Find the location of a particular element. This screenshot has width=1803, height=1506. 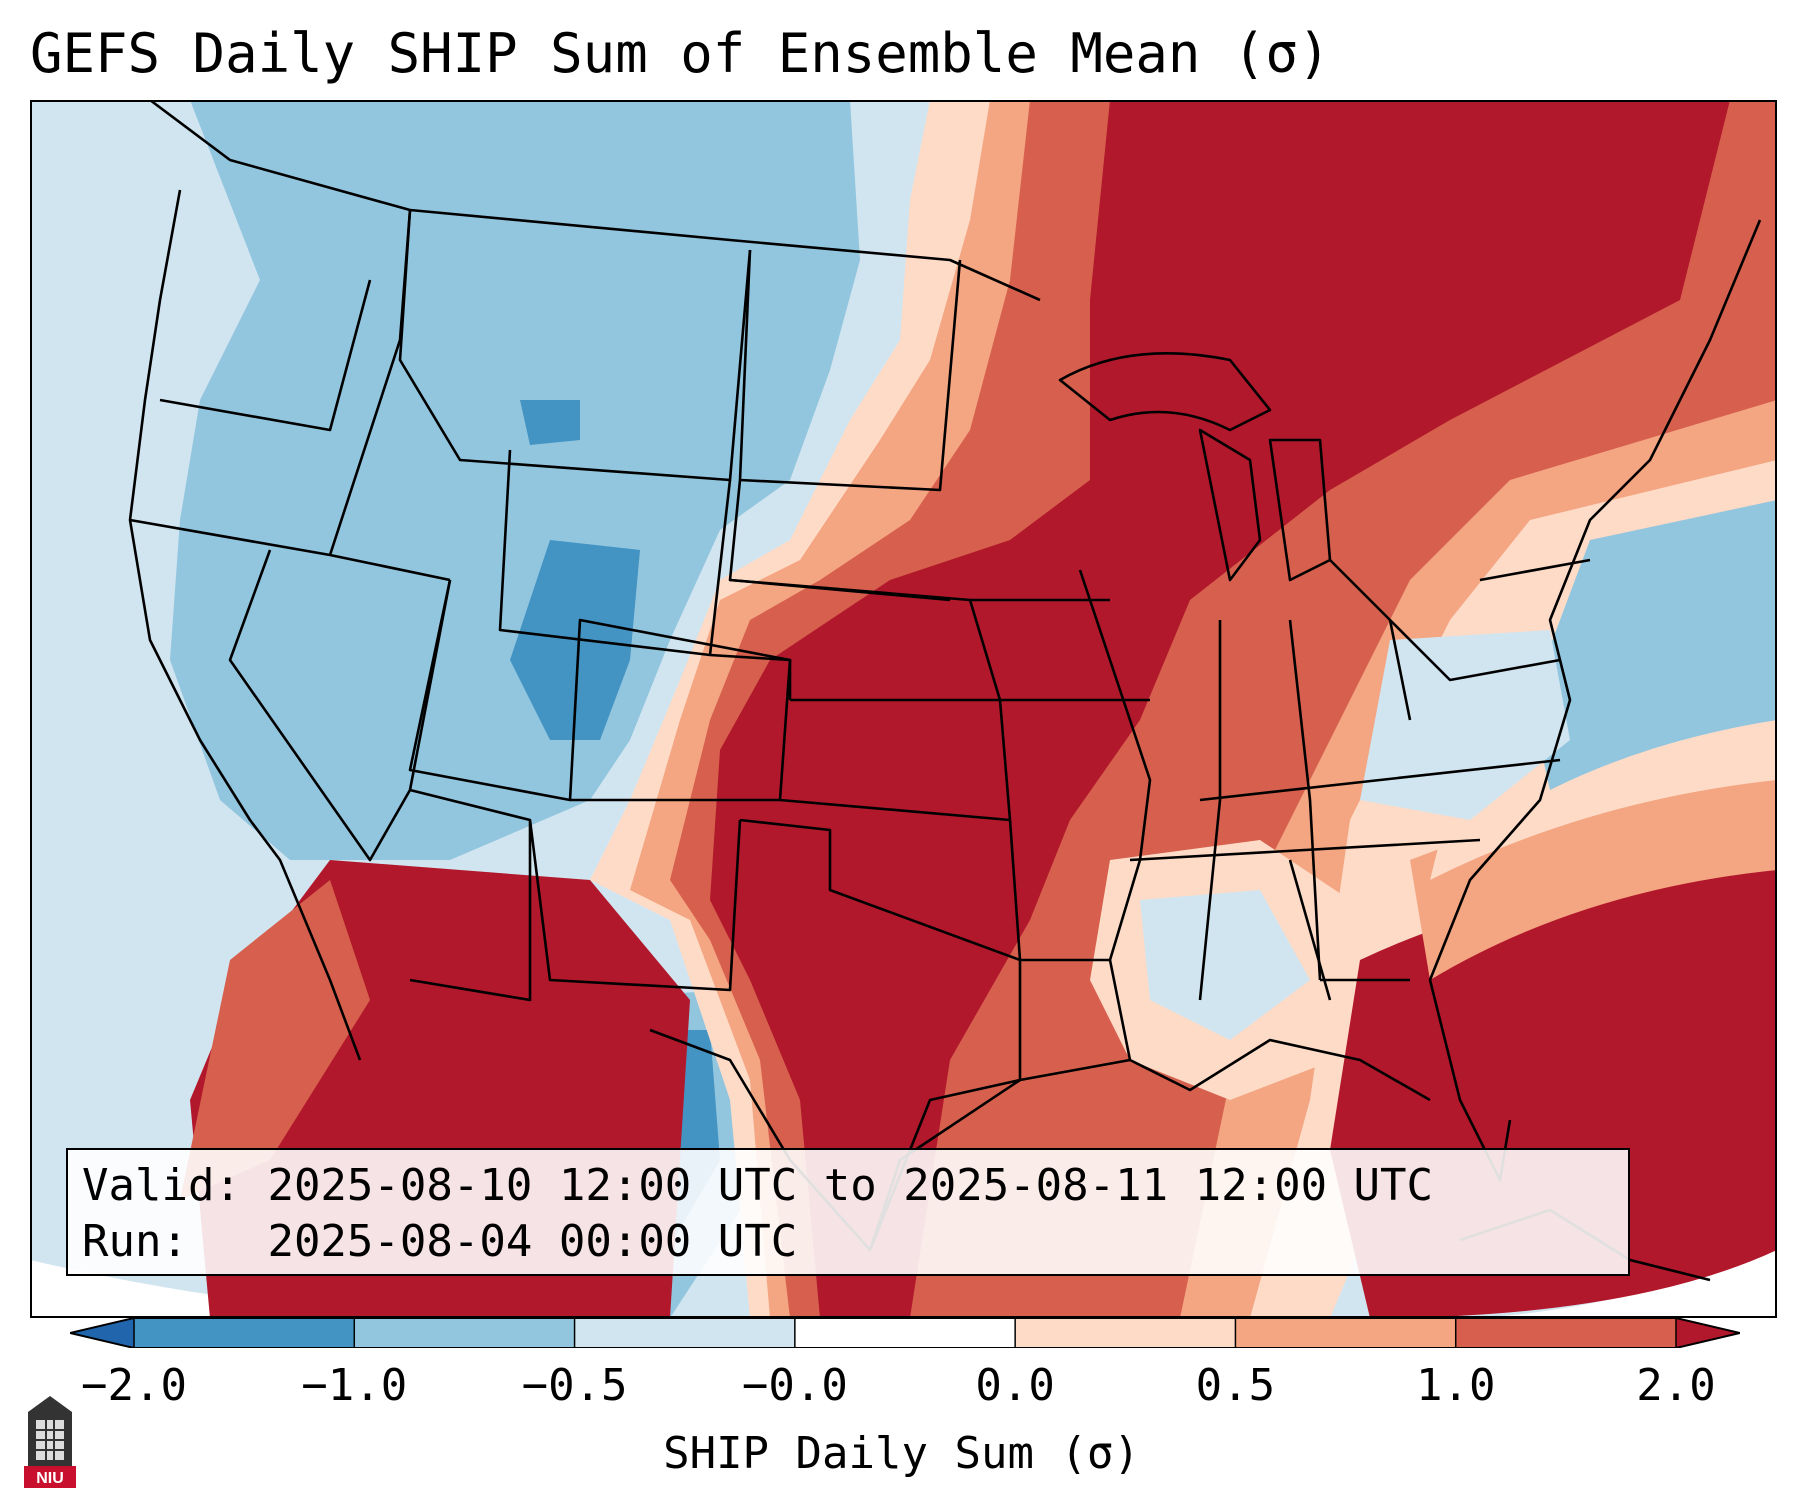

region-southeast-blue is located at coordinates (1225, 965).